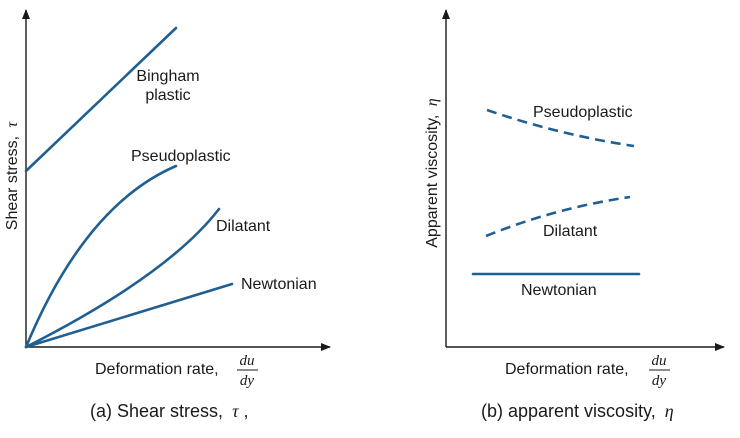  Describe the element at coordinates (659, 361) in the screenshot. I see `panel-b-frac-num: du` at that location.